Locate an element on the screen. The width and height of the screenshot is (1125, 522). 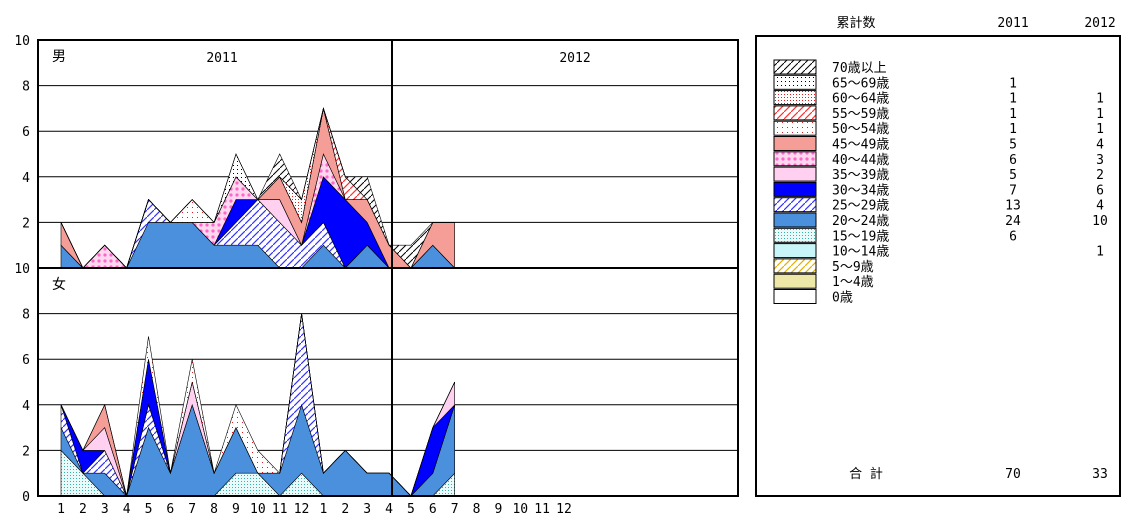
legend-2012-50-54: 1 is located at coordinates (1100, 129).